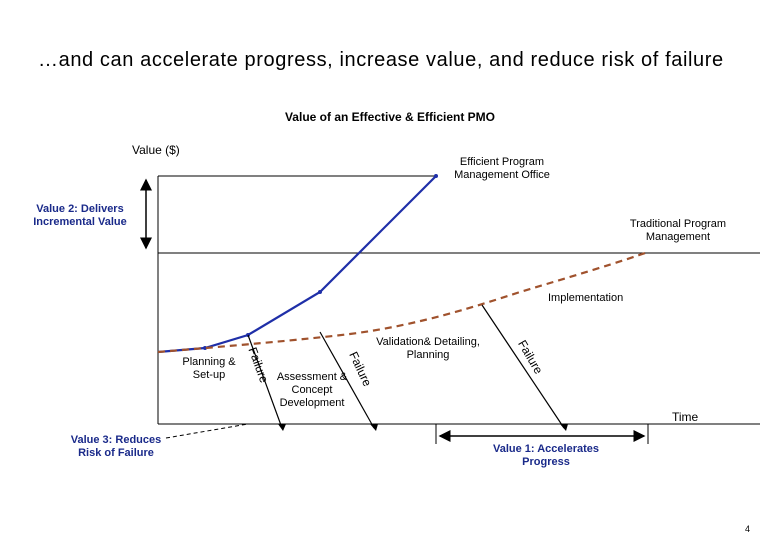 This screenshot has width=780, height=540. What do you see at coordinates (678, 230) in the screenshot?
I see `traditional-pm-label: Traditional Program Management` at bounding box center [678, 230].